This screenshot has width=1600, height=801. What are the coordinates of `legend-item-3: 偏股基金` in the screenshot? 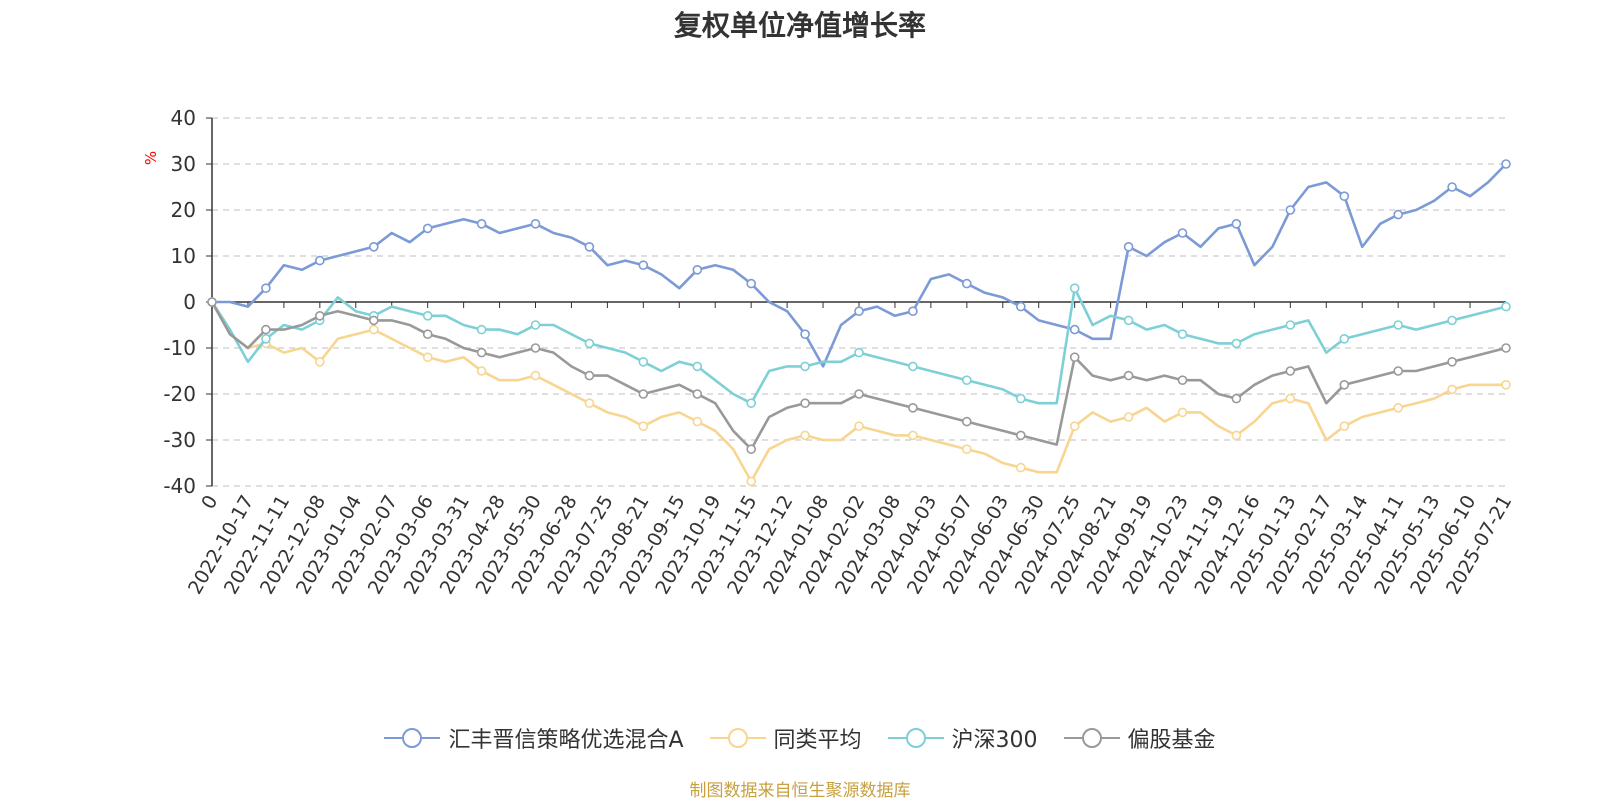 It's located at (1139, 738).